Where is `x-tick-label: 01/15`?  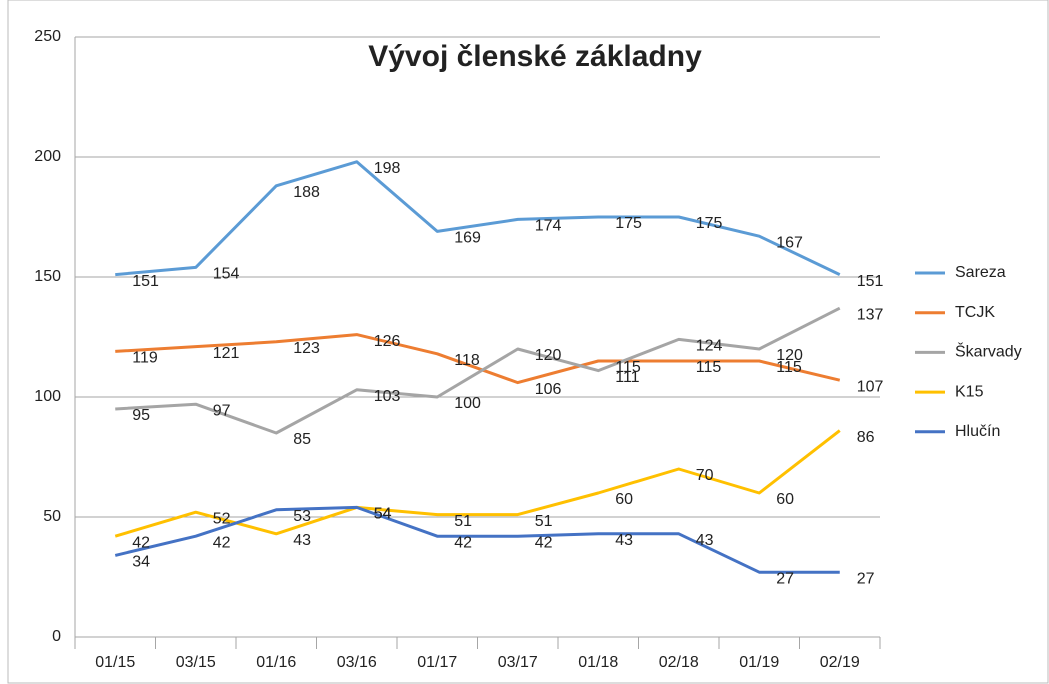
x-tick-label: 01/15 is located at coordinates (115, 662).